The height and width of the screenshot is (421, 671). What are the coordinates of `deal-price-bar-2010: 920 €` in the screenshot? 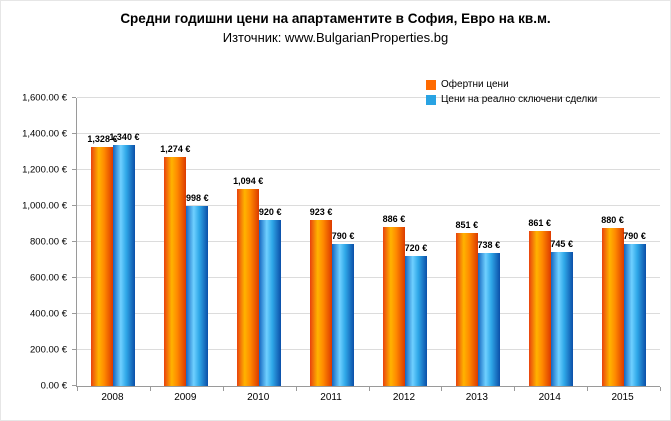 It's located at (270, 296).